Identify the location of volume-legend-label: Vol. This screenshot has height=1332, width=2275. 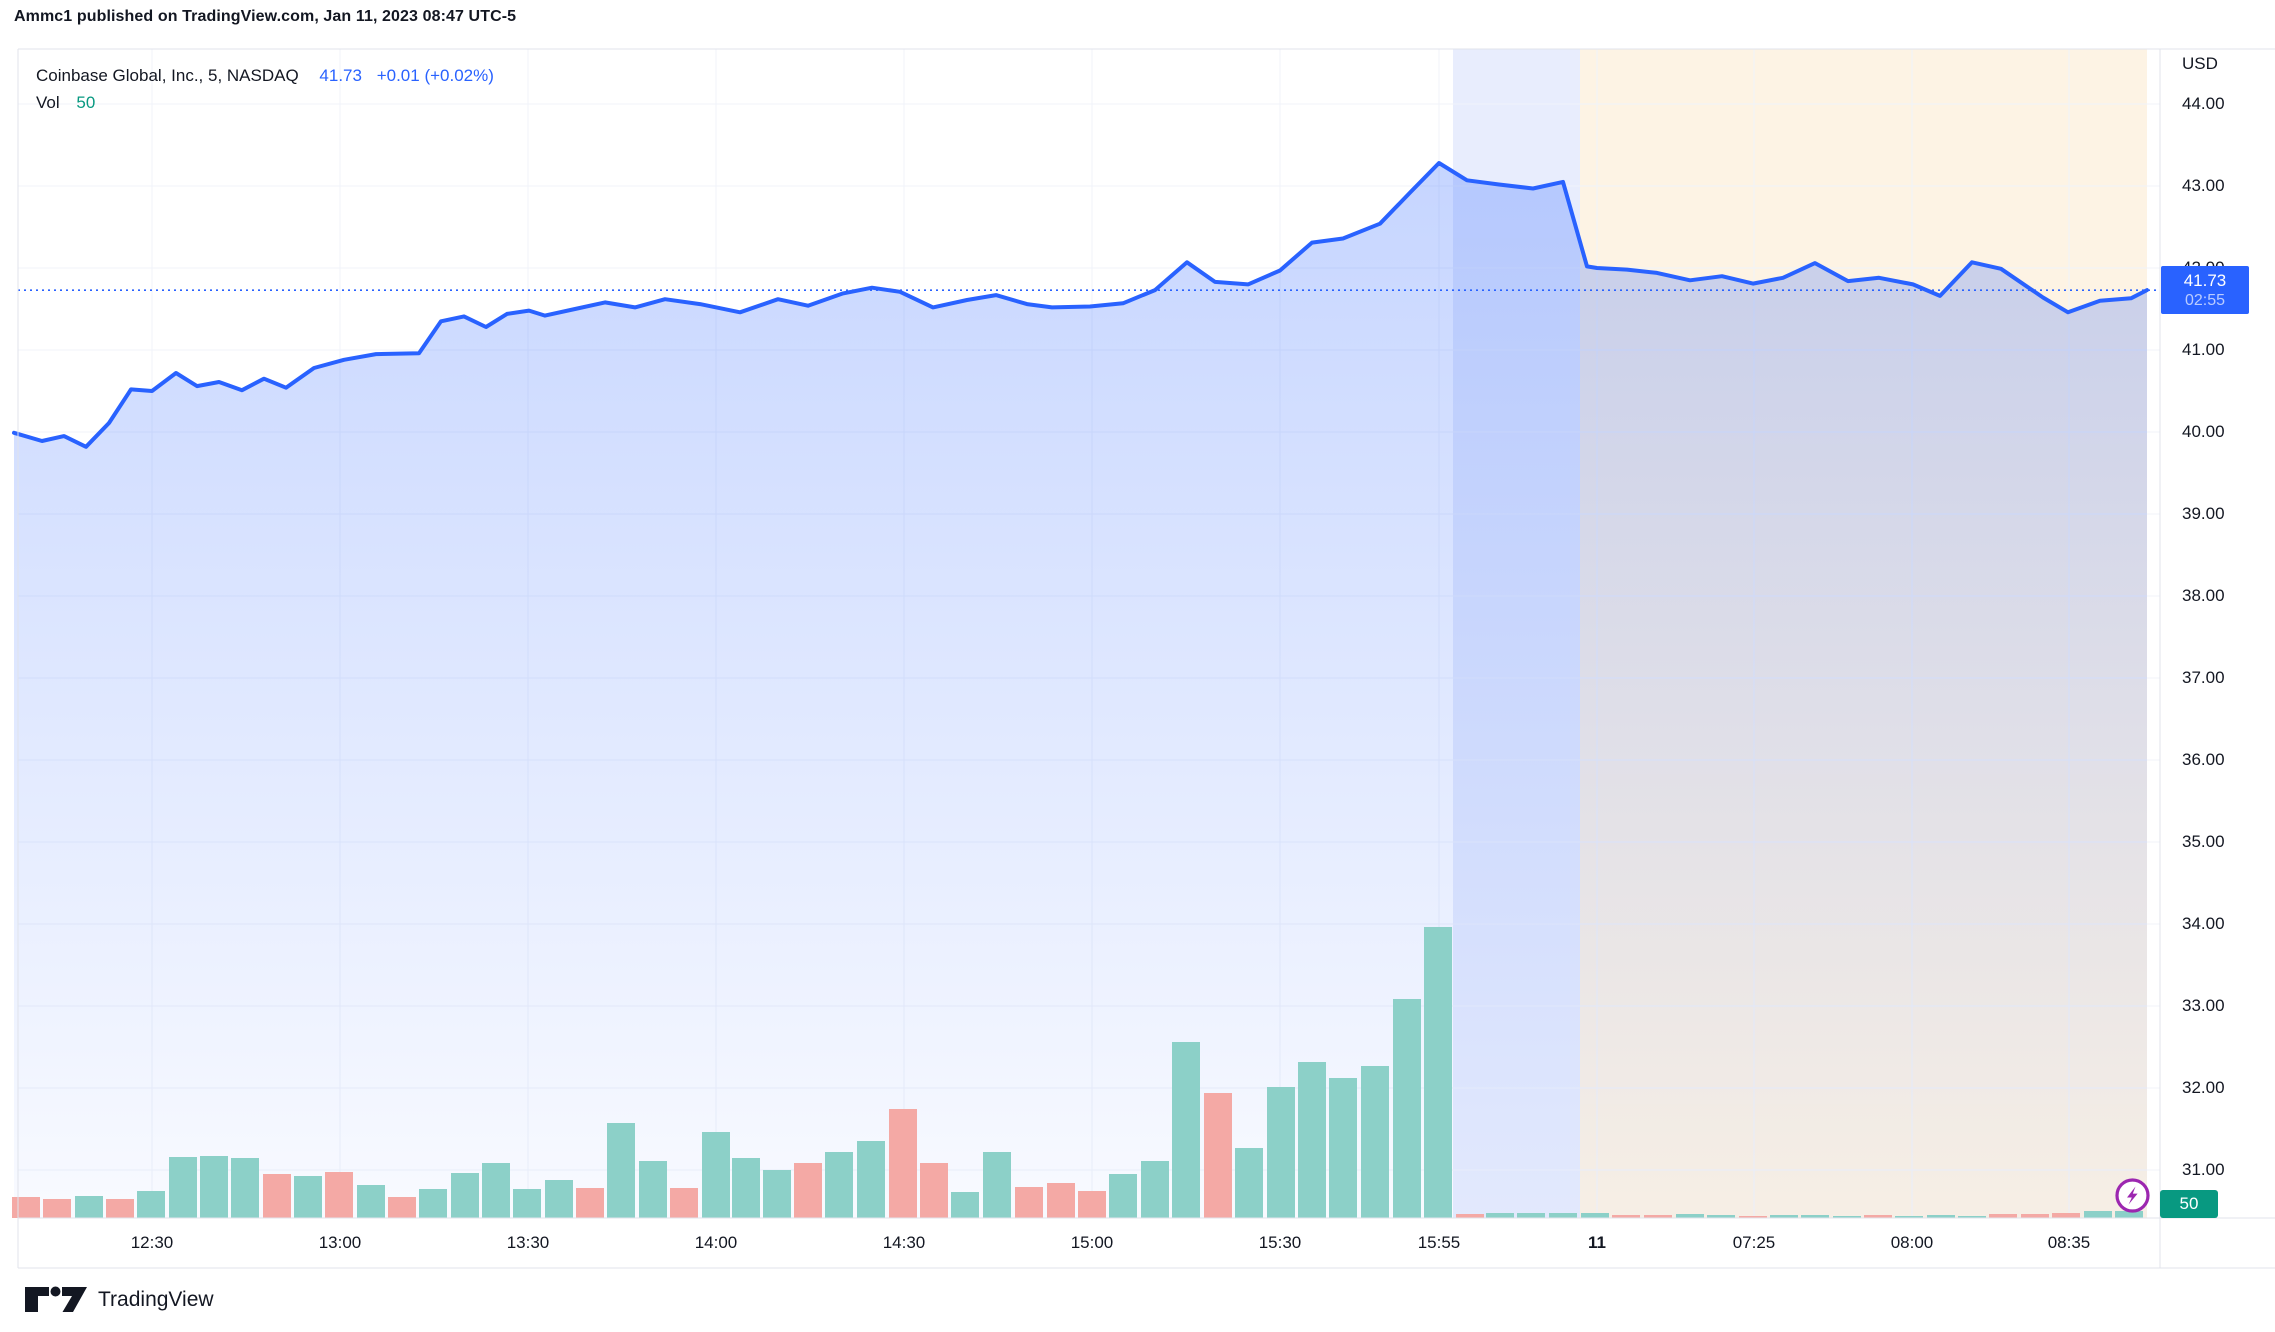
(48, 102).